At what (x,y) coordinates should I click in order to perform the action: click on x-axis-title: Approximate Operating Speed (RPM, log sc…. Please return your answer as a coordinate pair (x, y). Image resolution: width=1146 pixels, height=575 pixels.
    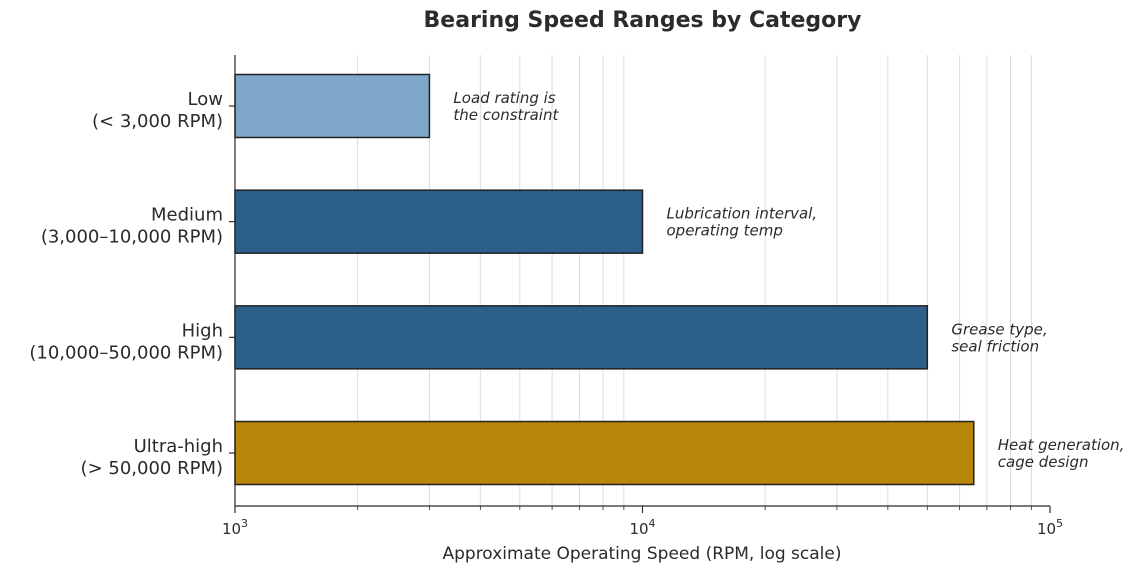
    Looking at the image, I should click on (641, 554).